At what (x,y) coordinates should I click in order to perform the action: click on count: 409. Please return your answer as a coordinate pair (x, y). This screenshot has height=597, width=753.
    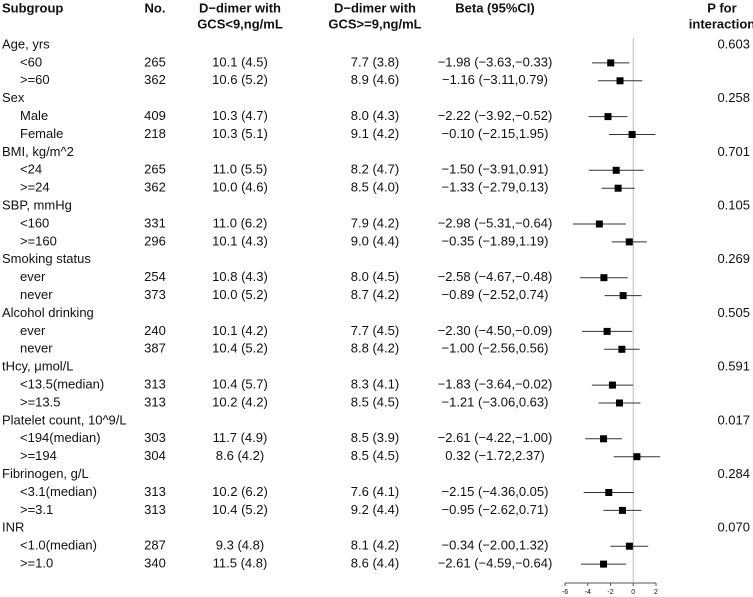
    Looking at the image, I should click on (155, 115).